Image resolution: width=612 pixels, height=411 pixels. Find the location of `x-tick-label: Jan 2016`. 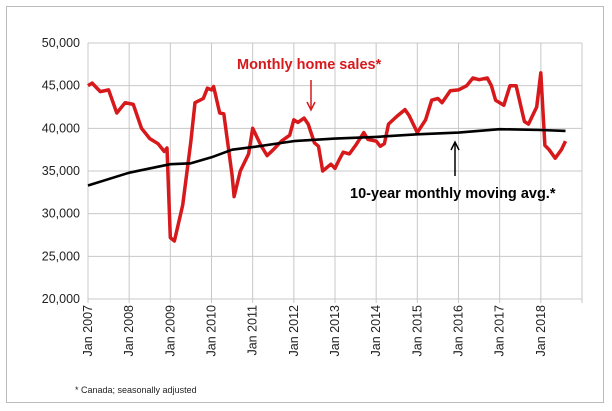

x-tick-label: Jan 2016 is located at coordinates (459, 330).